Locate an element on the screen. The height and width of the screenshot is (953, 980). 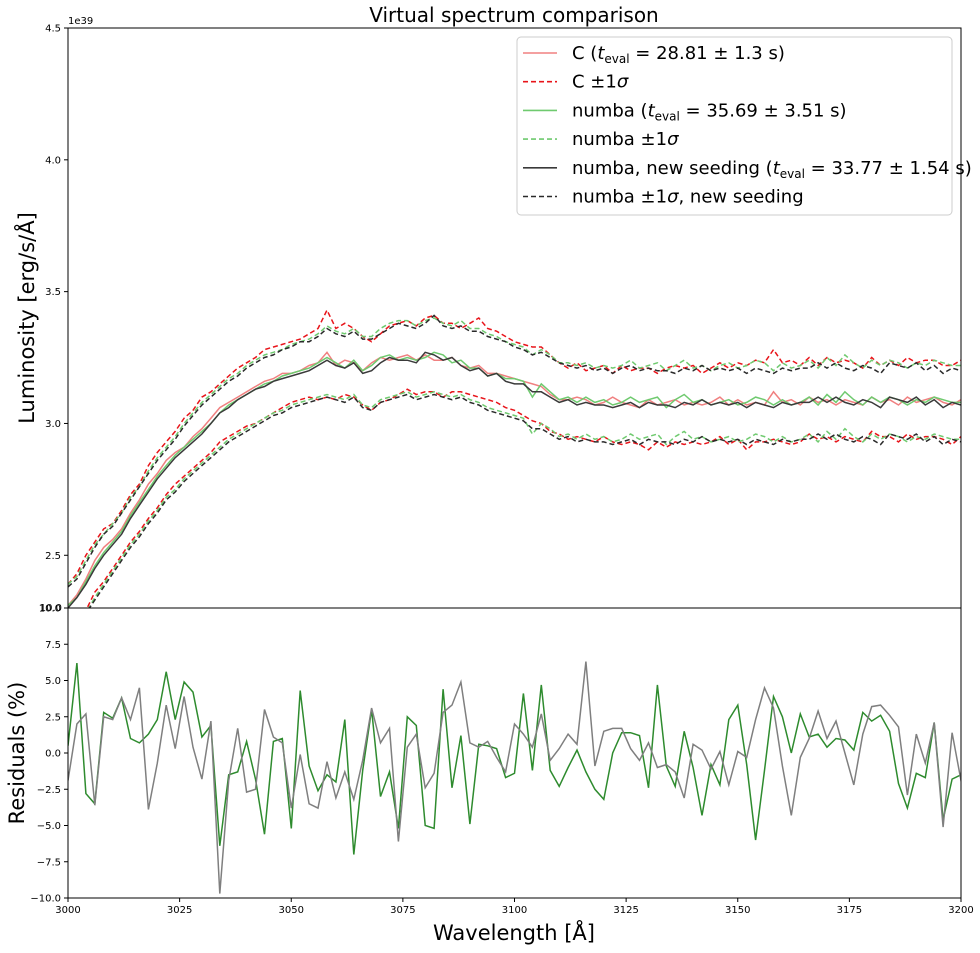
x-axis-label: Wavelength [Å] is located at coordinates (514, 932).